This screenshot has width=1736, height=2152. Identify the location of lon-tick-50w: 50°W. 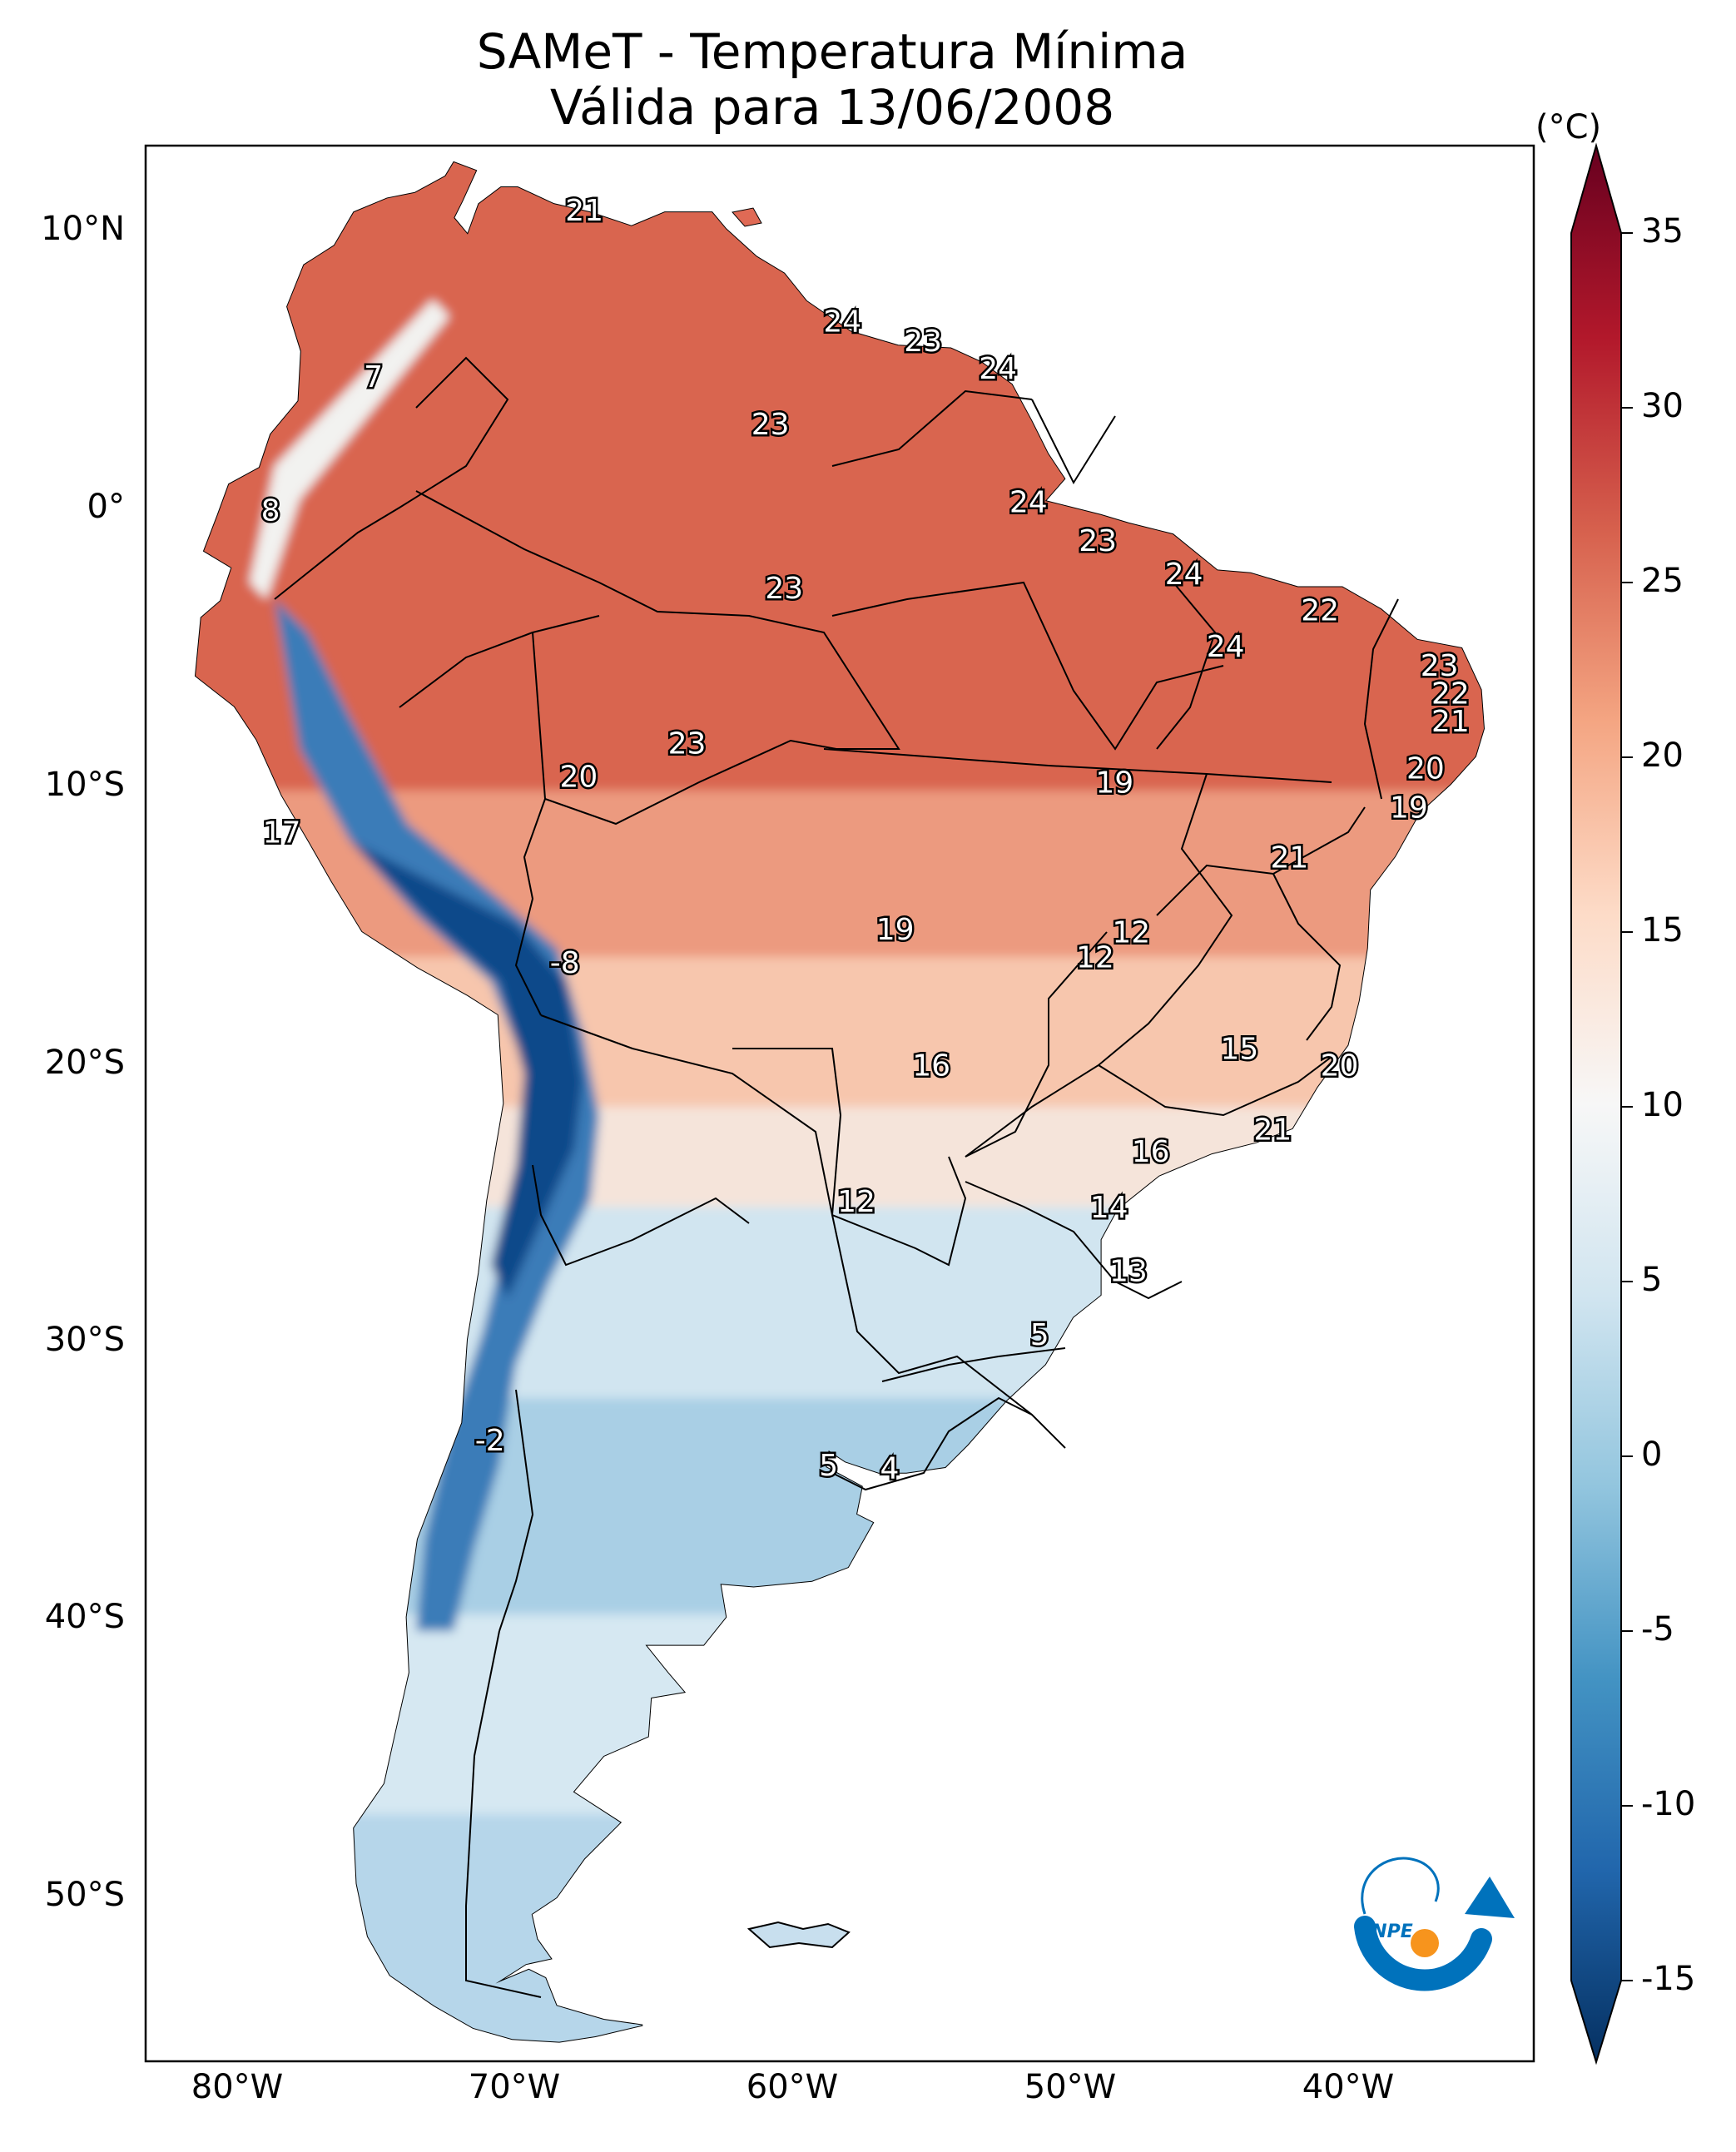
(1070, 2087).